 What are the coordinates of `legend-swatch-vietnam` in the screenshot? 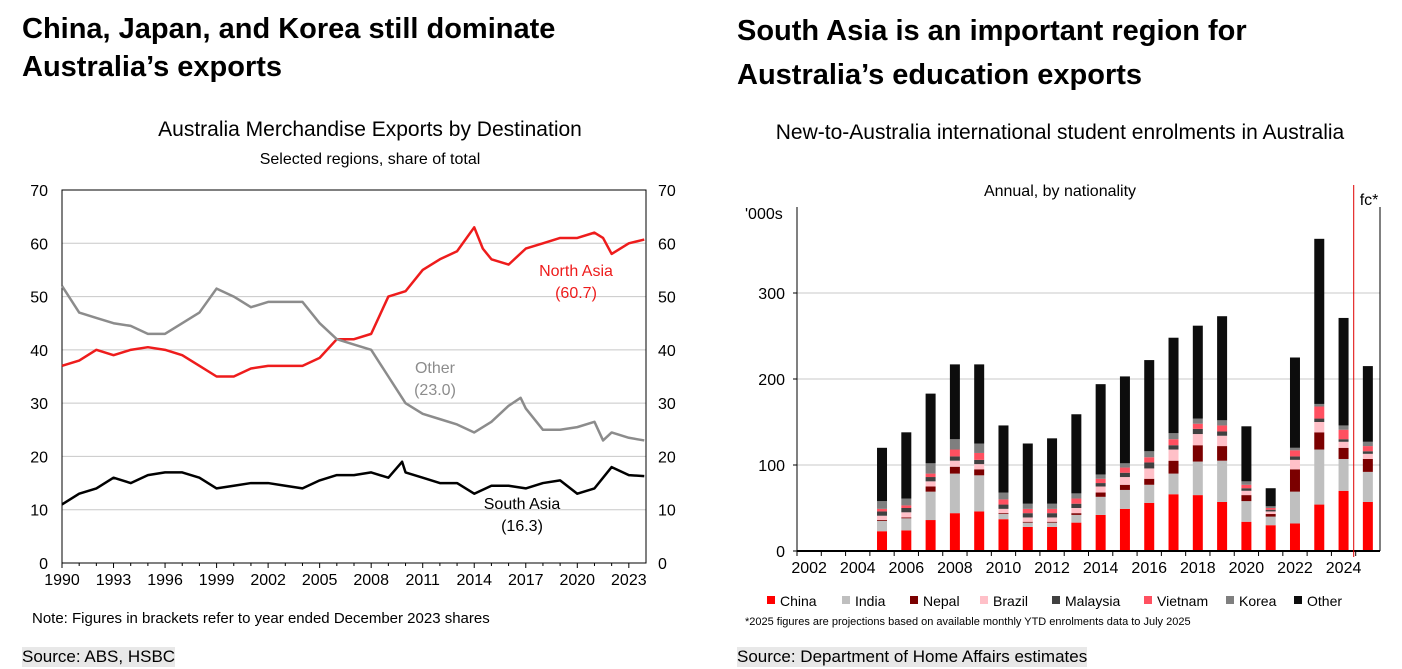 It's located at (1148, 600).